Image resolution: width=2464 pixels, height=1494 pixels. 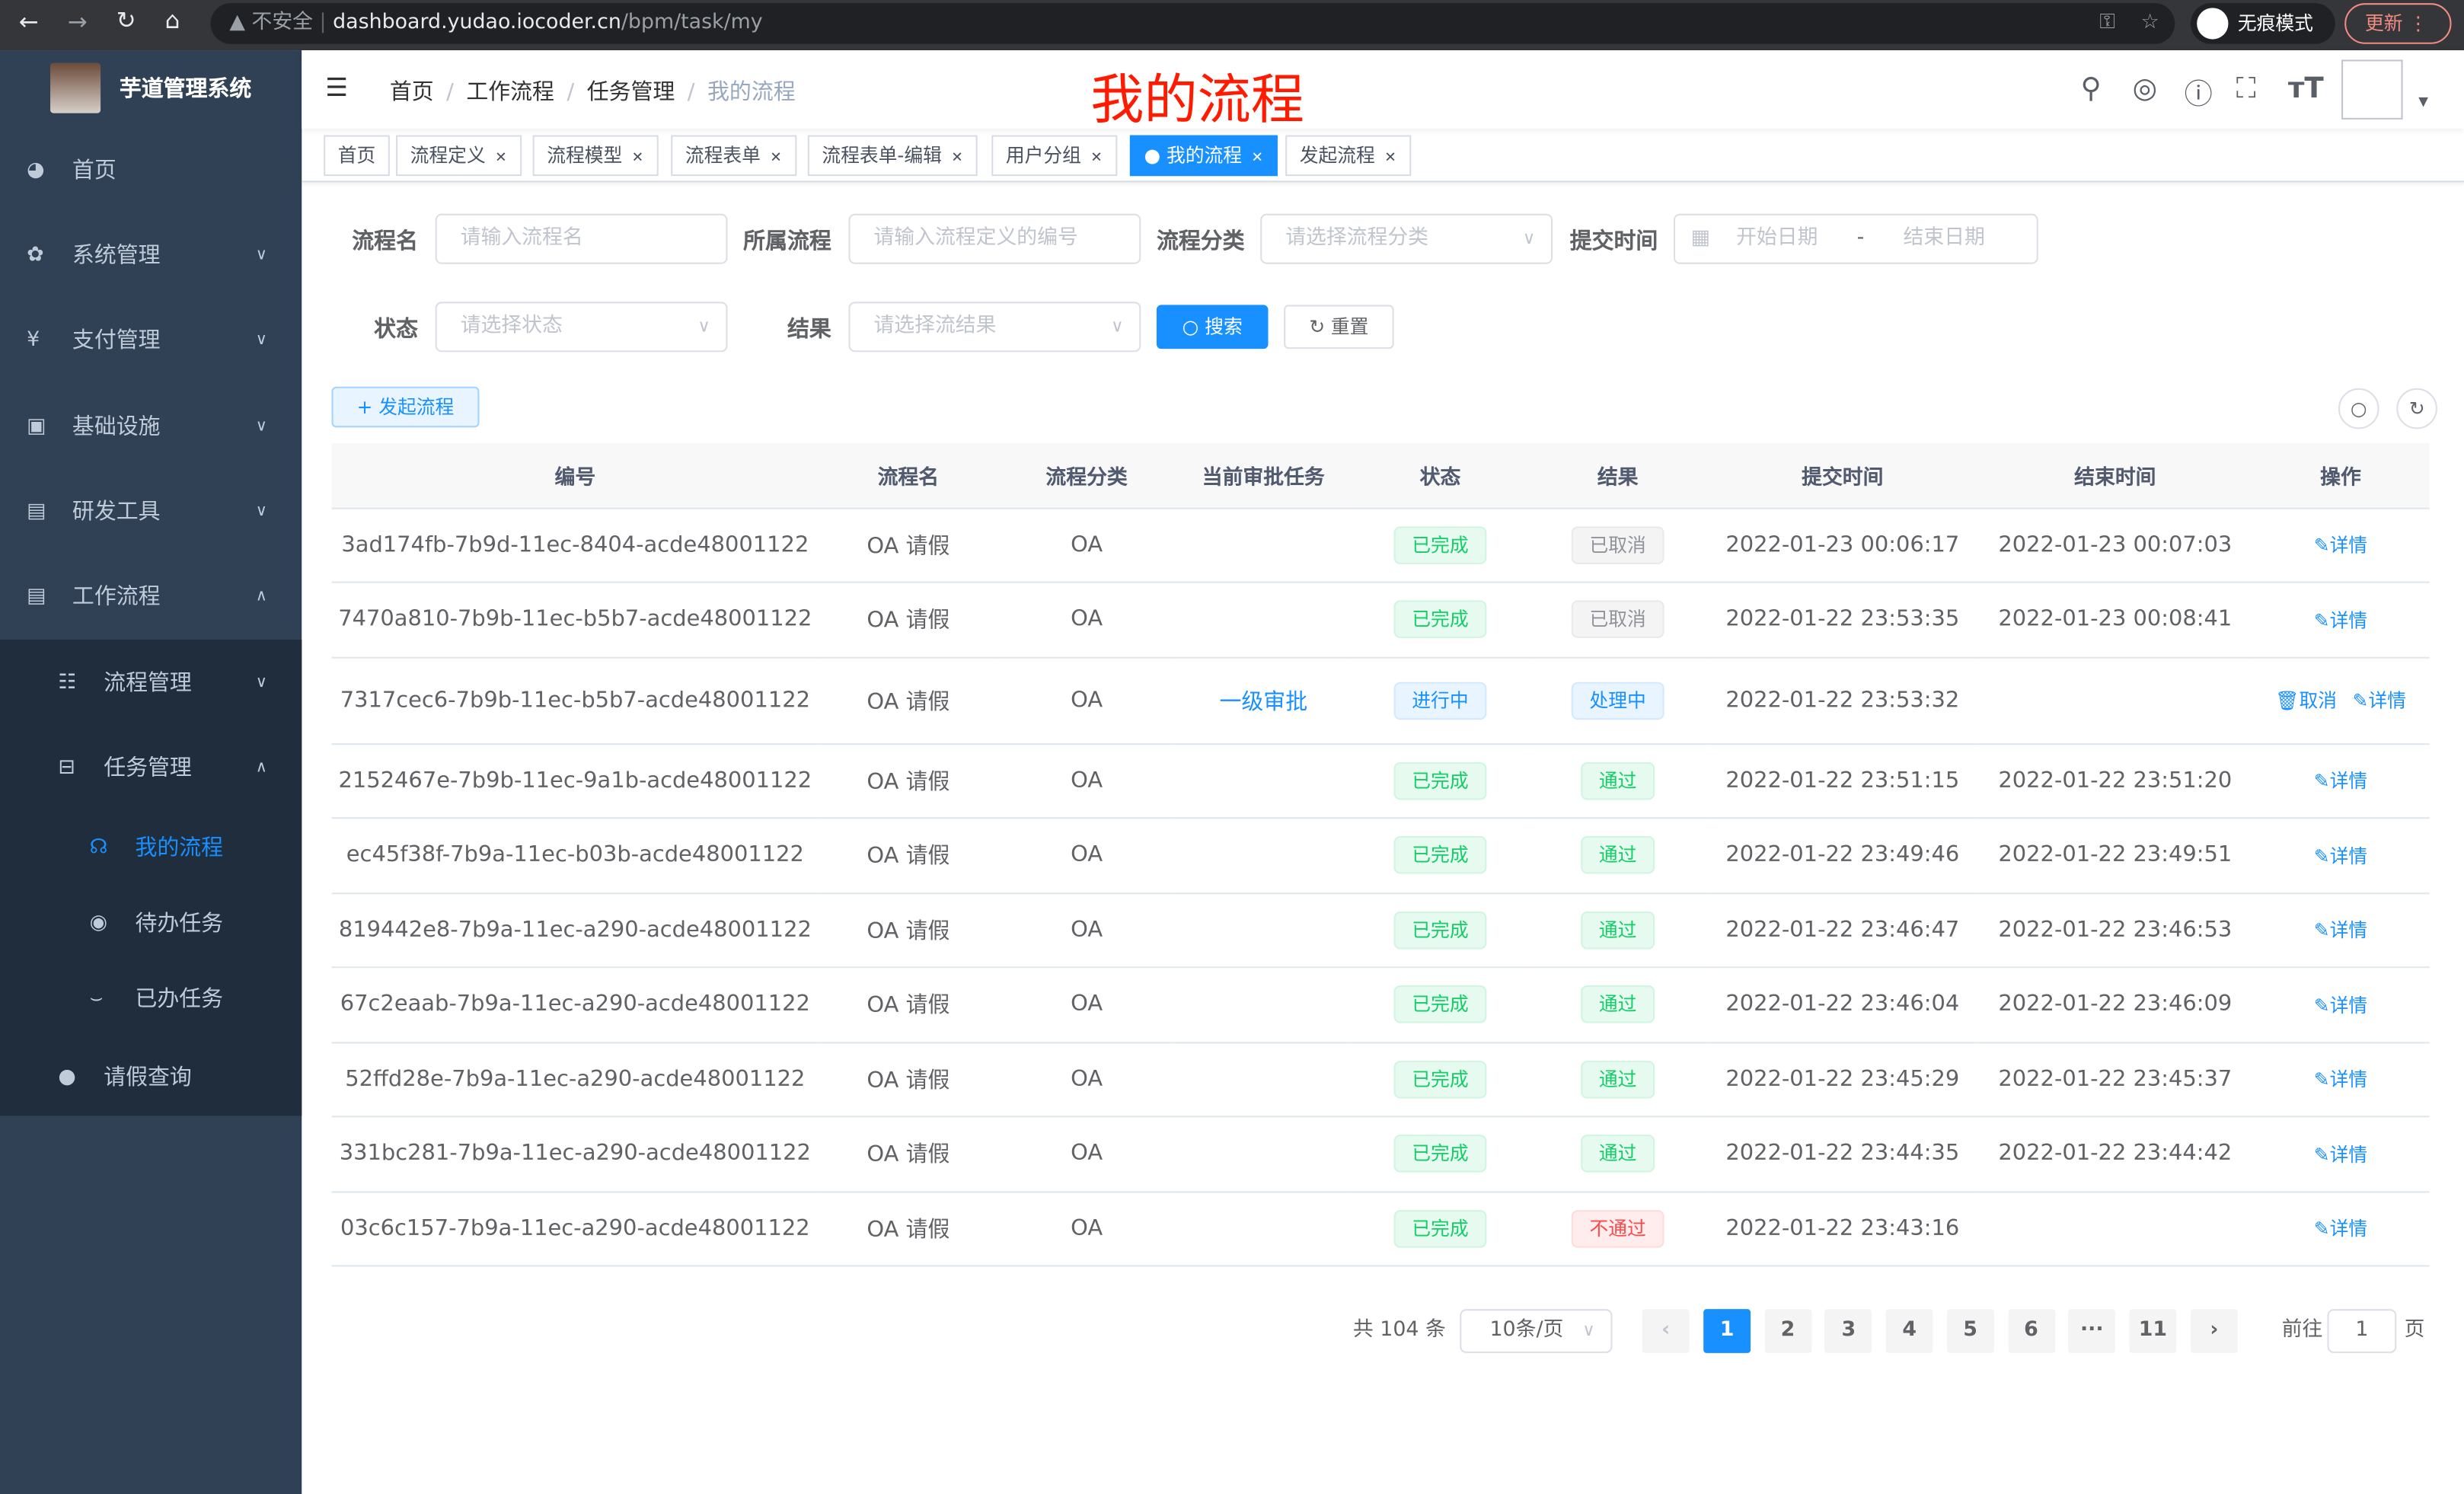 I want to click on back-icon: ←, so click(x=28, y=22).